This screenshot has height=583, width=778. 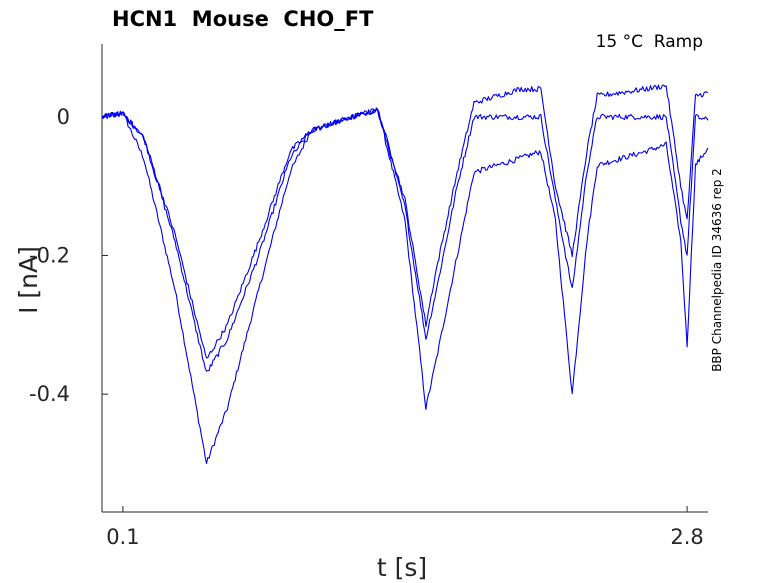 I want to click on x-ticks: 0.1 2.8, so click(x=405, y=527).